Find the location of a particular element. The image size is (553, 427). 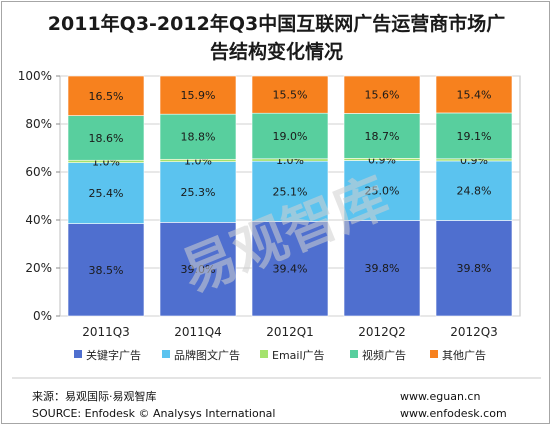

data-label: 15.4% is located at coordinates (474, 94).